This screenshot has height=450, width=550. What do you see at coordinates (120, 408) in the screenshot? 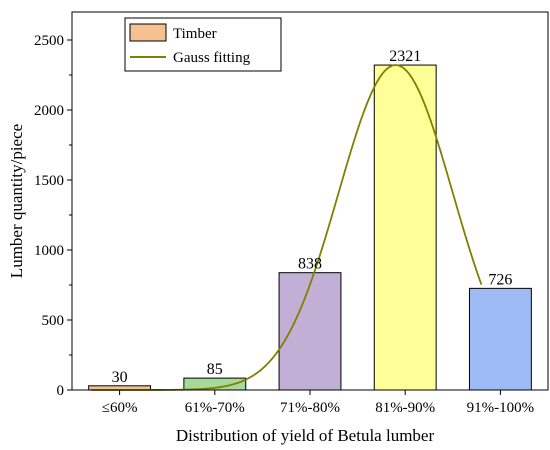
I see `x-tick-label: ≤60%` at bounding box center [120, 408].